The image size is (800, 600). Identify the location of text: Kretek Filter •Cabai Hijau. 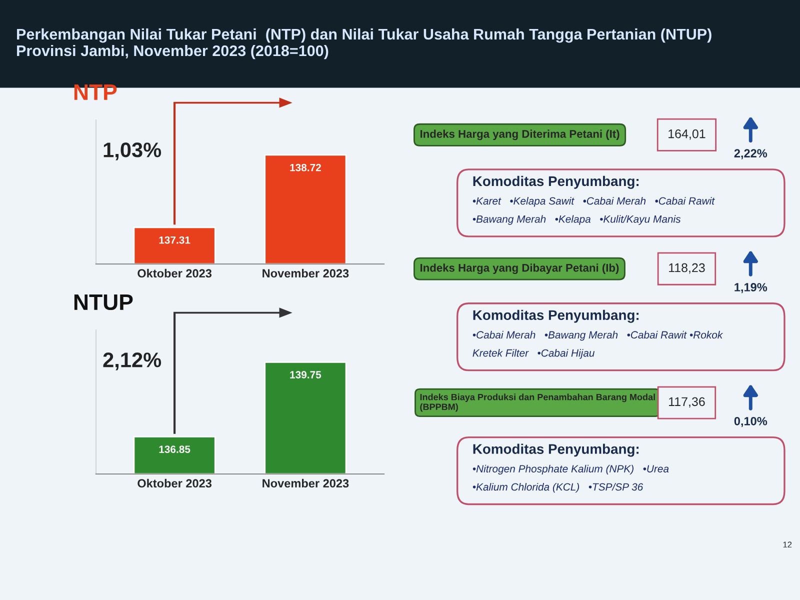
(533, 354).